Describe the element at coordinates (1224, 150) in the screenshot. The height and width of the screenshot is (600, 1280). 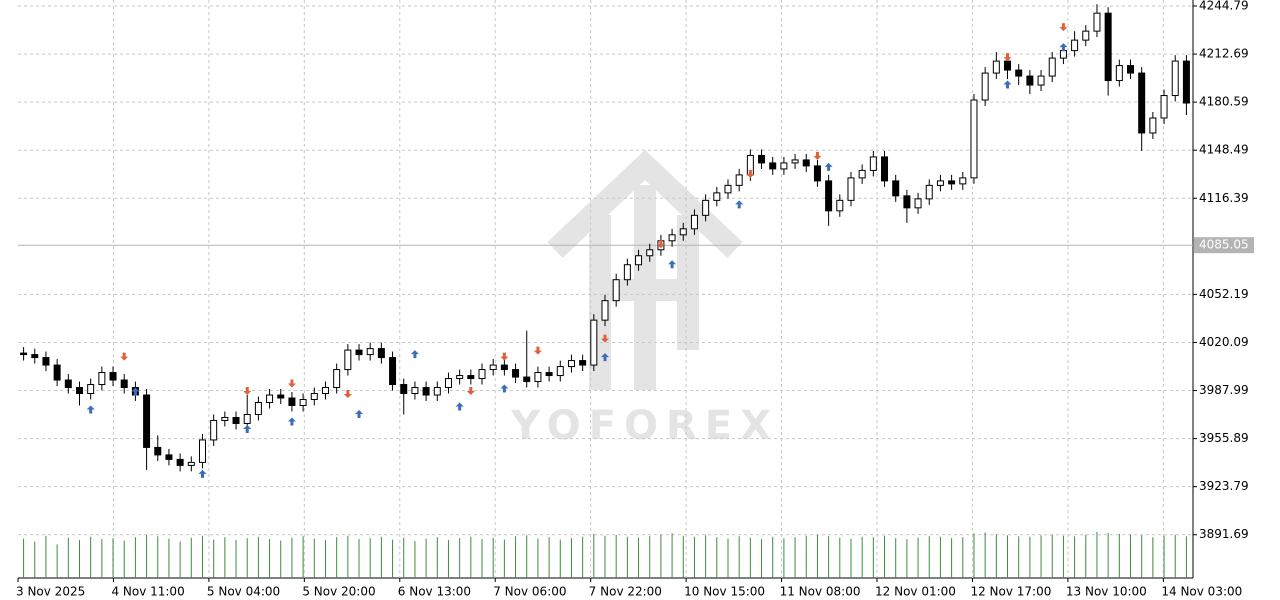
I see `y-tick-label: 4148.49` at that location.